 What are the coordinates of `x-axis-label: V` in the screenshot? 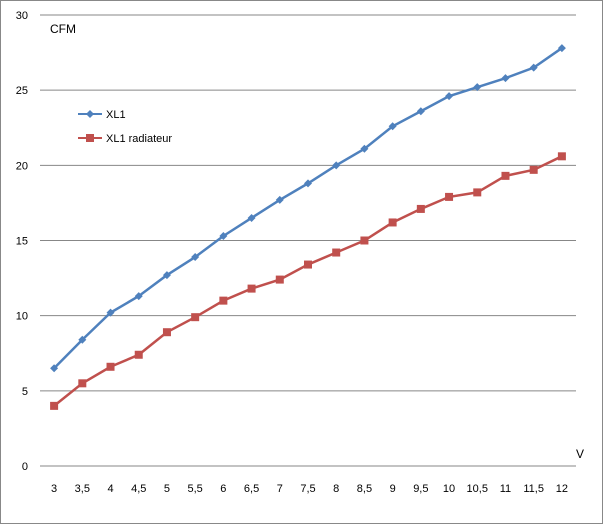 It's located at (580, 454).